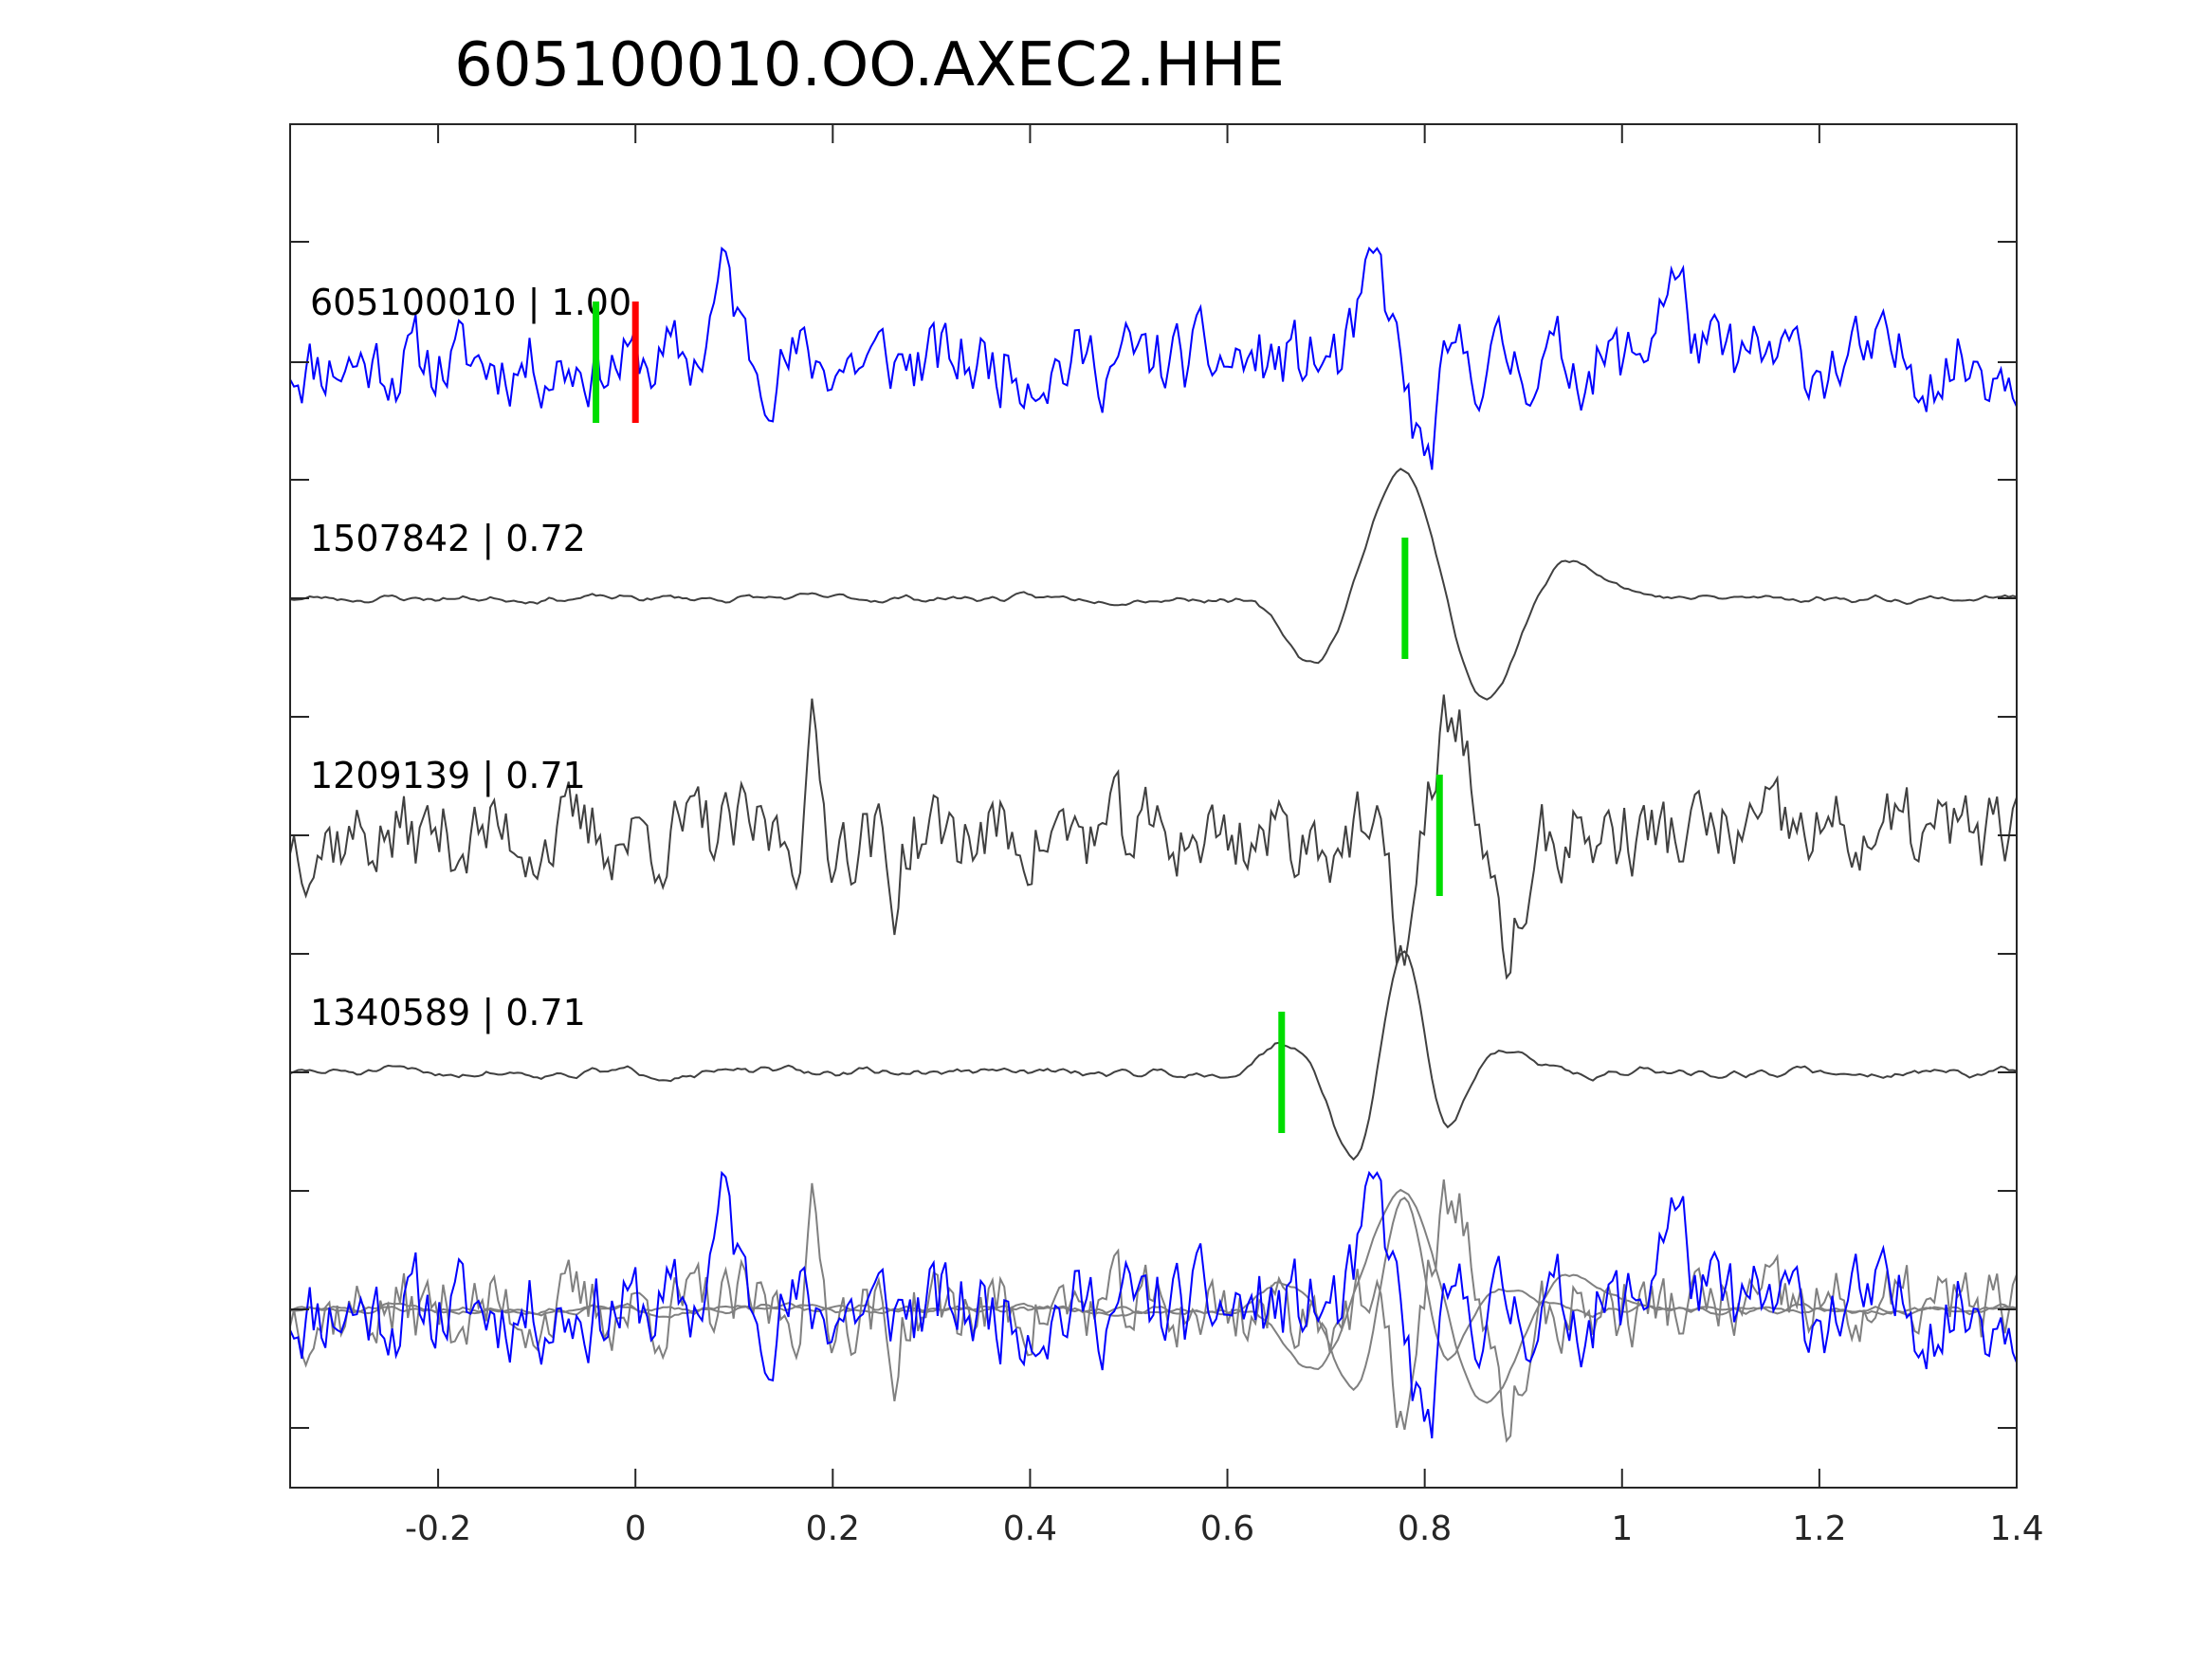  What do you see at coordinates (636, 1528) in the screenshot?
I see `xtick-label-1: 0` at bounding box center [636, 1528].